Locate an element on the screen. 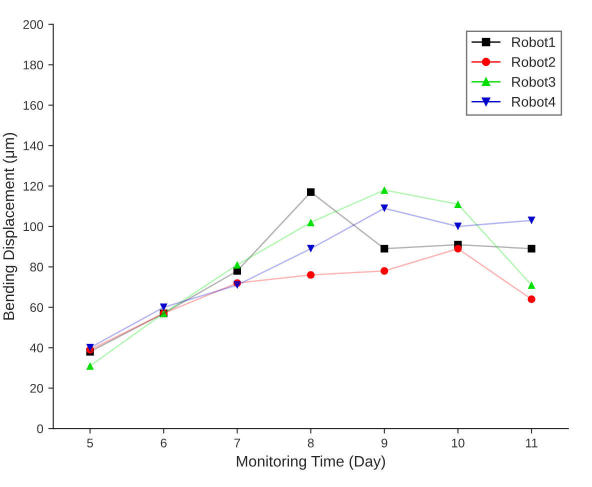  y-tick-label: 140 is located at coordinates (34, 145).